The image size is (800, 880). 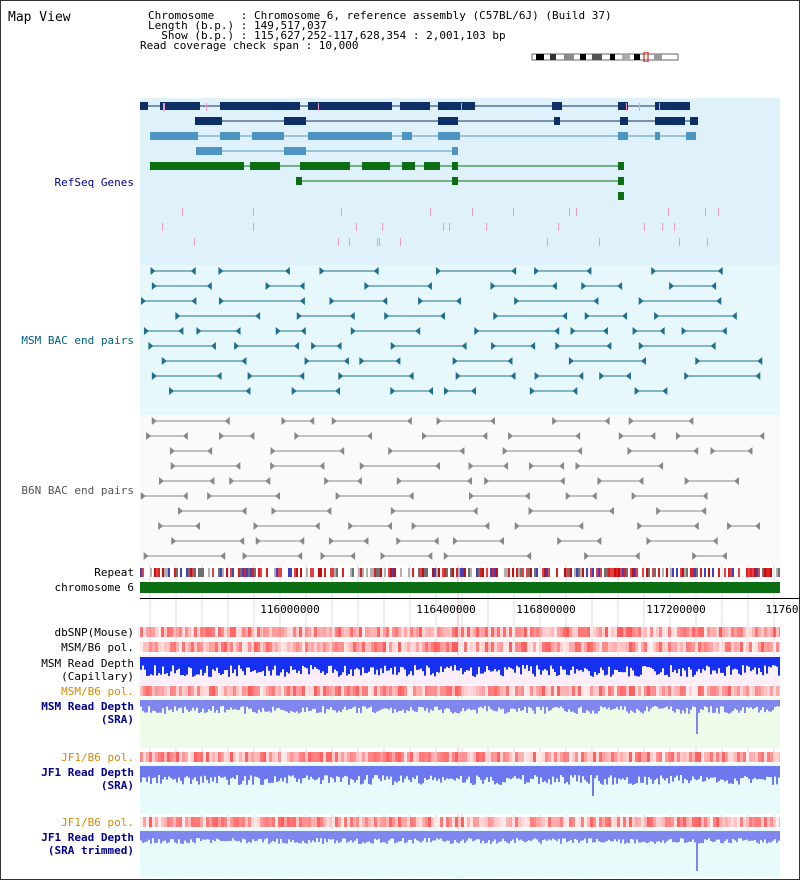 I want to click on jf1-depth-sra-label: JF1 Read Depth (SRA), so click(x=87, y=779).